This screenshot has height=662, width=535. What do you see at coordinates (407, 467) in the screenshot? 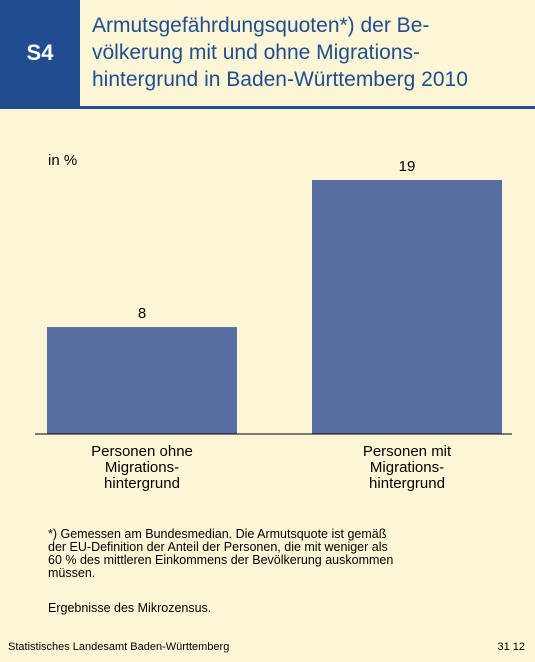
I see `x-tick-label: Personen mit Migrations-hintergrund` at bounding box center [407, 467].